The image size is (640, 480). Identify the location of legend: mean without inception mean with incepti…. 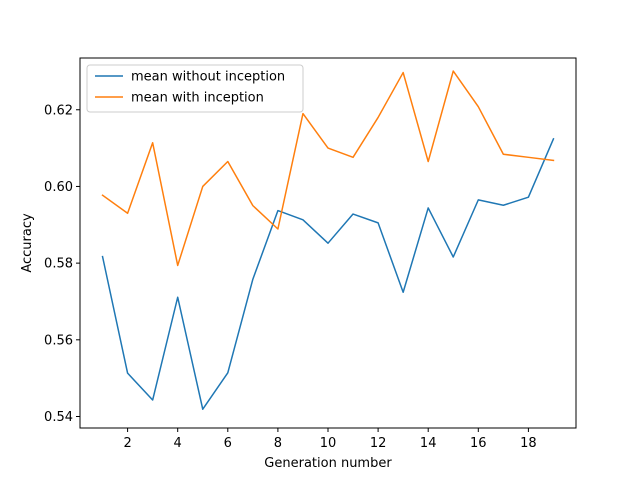
(195, 88).